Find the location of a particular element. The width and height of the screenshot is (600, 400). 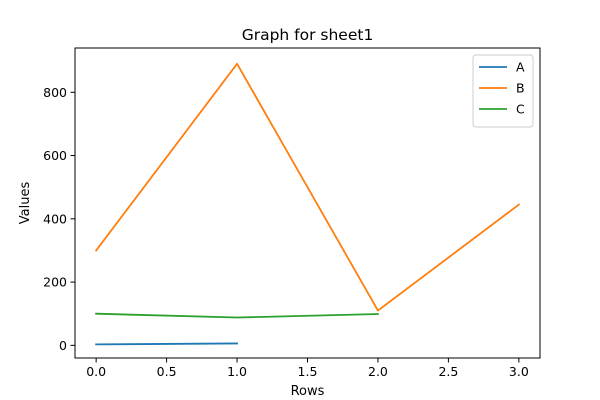

y-tick-label: 400 is located at coordinates (55, 218).